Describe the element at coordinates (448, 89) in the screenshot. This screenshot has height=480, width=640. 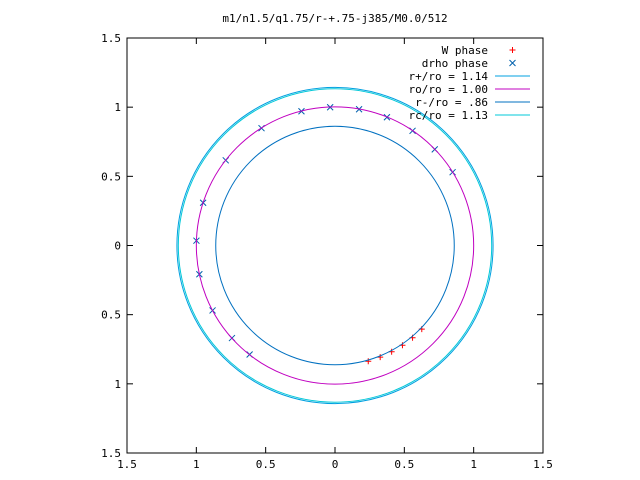
I see `legend-label: ro/ro = 1.00` at that location.